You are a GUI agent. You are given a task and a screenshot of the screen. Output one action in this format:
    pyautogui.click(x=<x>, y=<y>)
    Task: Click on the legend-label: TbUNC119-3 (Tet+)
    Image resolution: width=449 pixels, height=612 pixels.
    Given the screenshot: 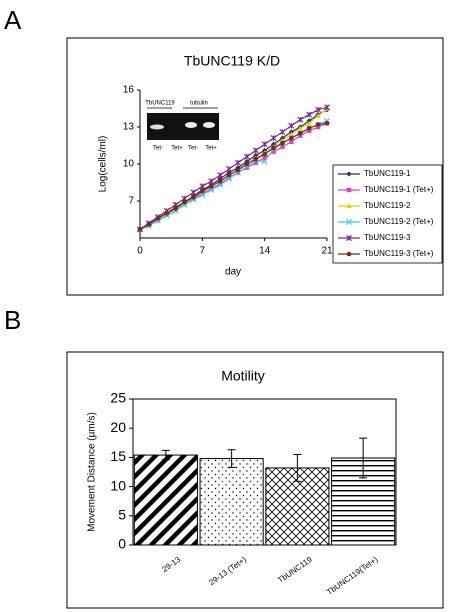 What is the action you would take?
    pyautogui.click(x=399, y=253)
    